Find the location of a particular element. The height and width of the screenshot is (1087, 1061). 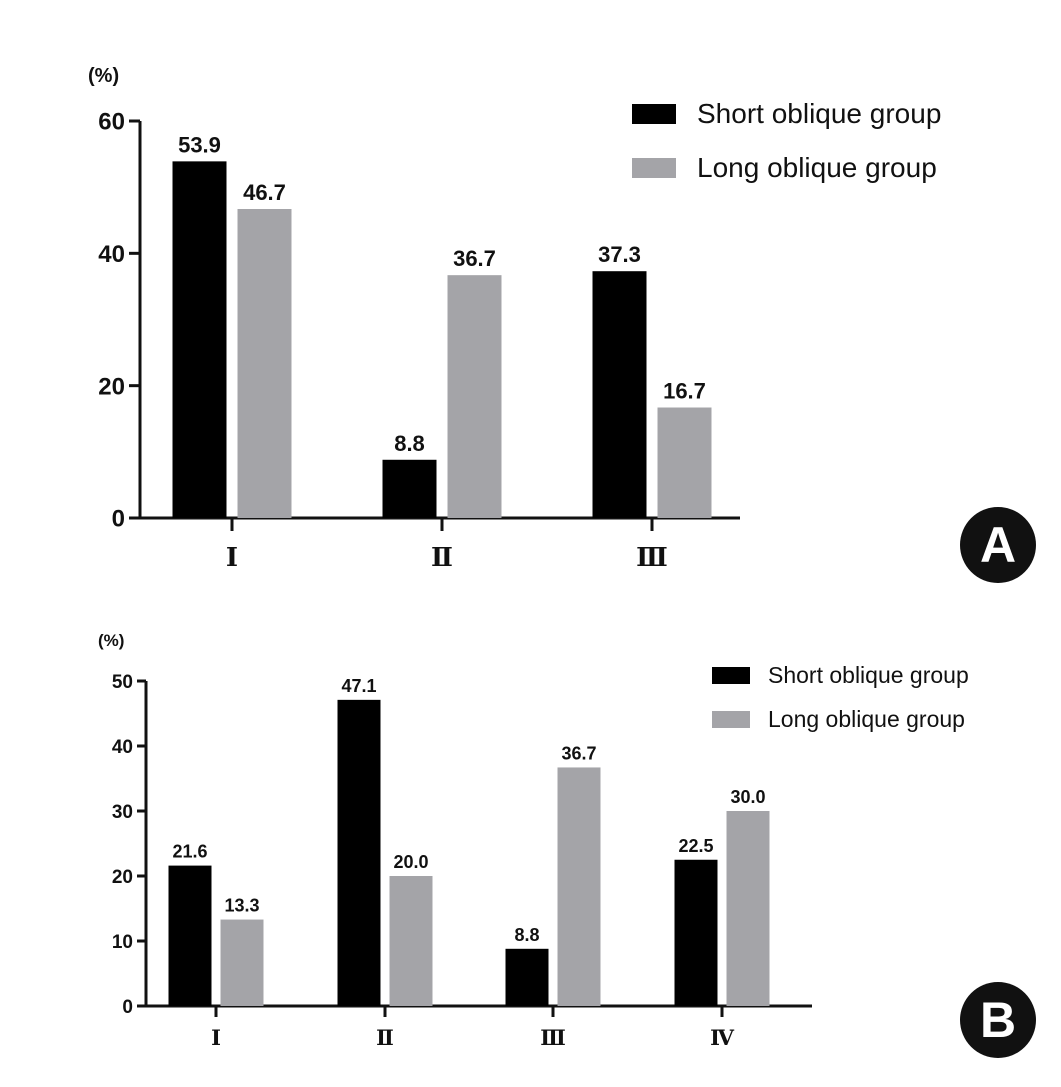

y-tick-label: 30 is located at coordinates (122, 812).